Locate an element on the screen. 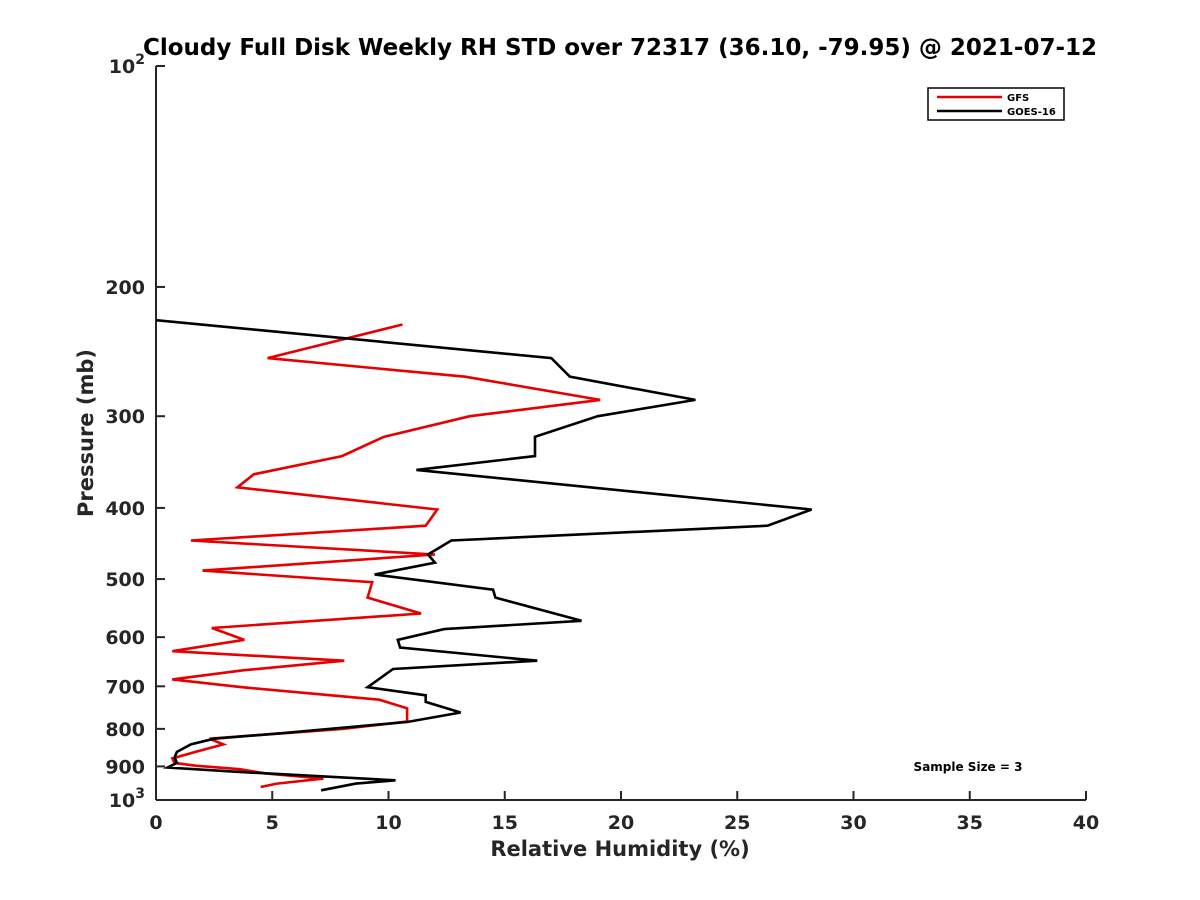 This screenshot has height=900, width=1200. legend-label: GOES-16 is located at coordinates (1031, 112).